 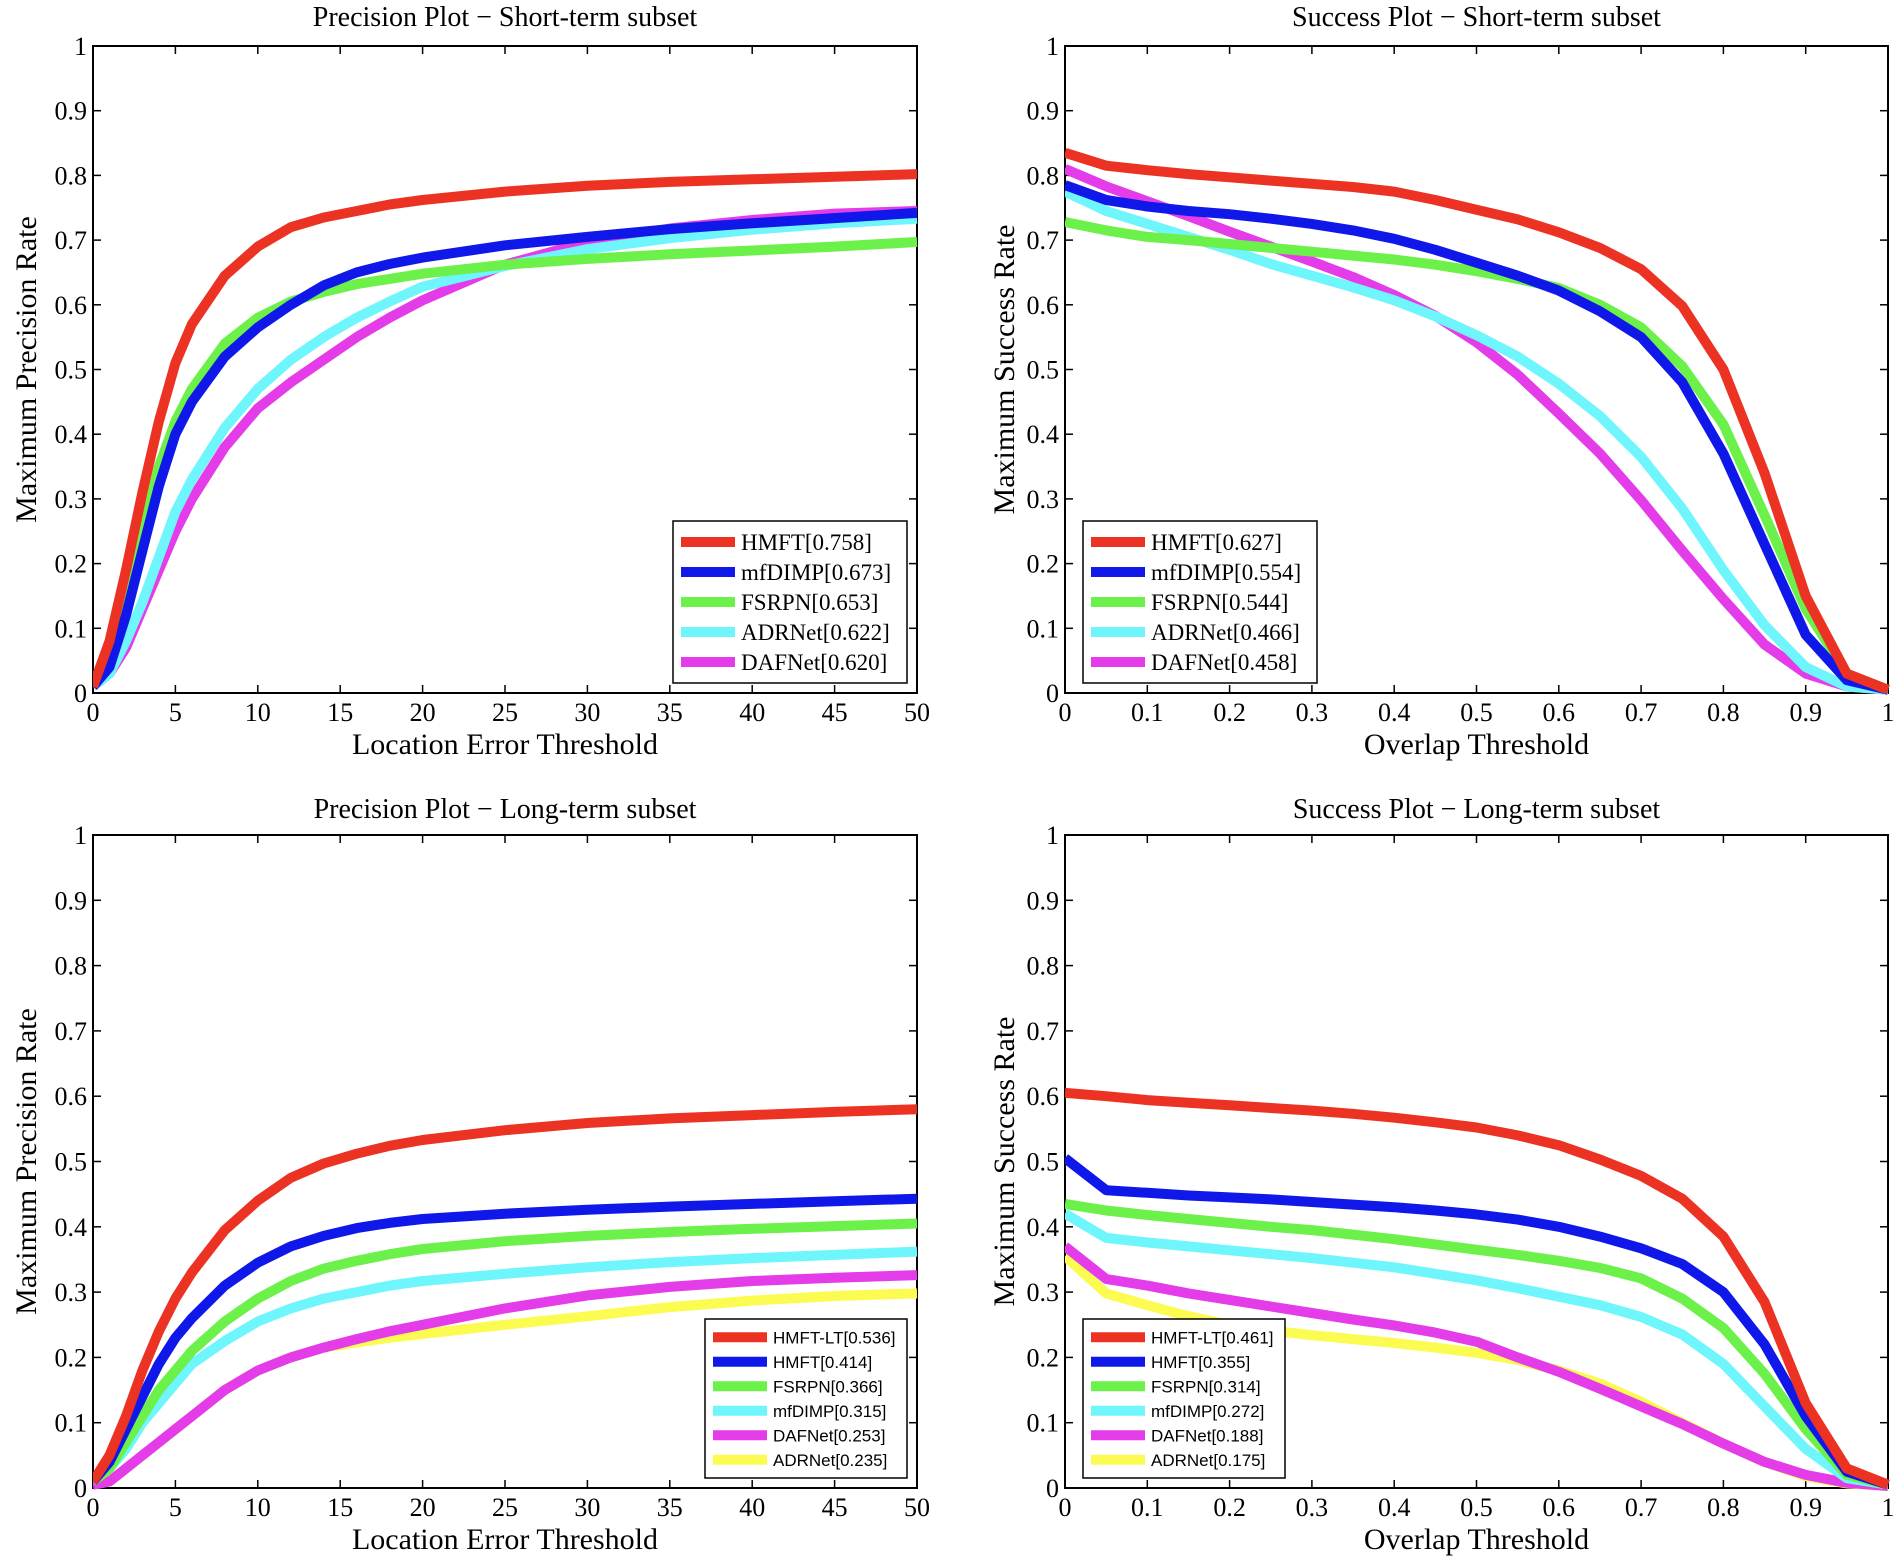 I want to click on legend-label: ADRNet[0.466], so click(x=1225, y=632).